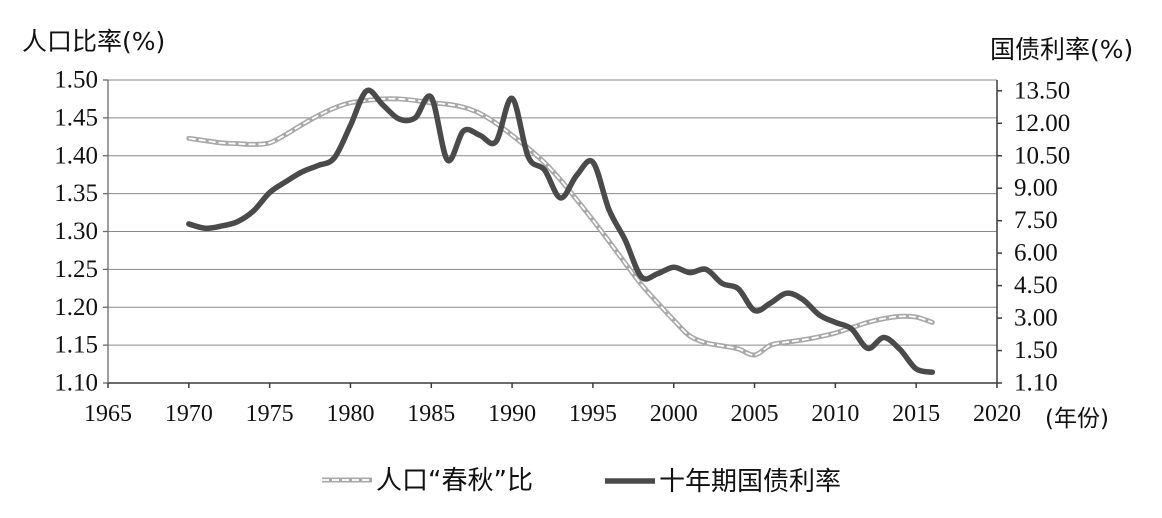 This screenshot has height=518, width=1162. Describe the element at coordinates (1061, 49) in the screenshot. I see `right-axis-title: 国债利率(%)` at that location.